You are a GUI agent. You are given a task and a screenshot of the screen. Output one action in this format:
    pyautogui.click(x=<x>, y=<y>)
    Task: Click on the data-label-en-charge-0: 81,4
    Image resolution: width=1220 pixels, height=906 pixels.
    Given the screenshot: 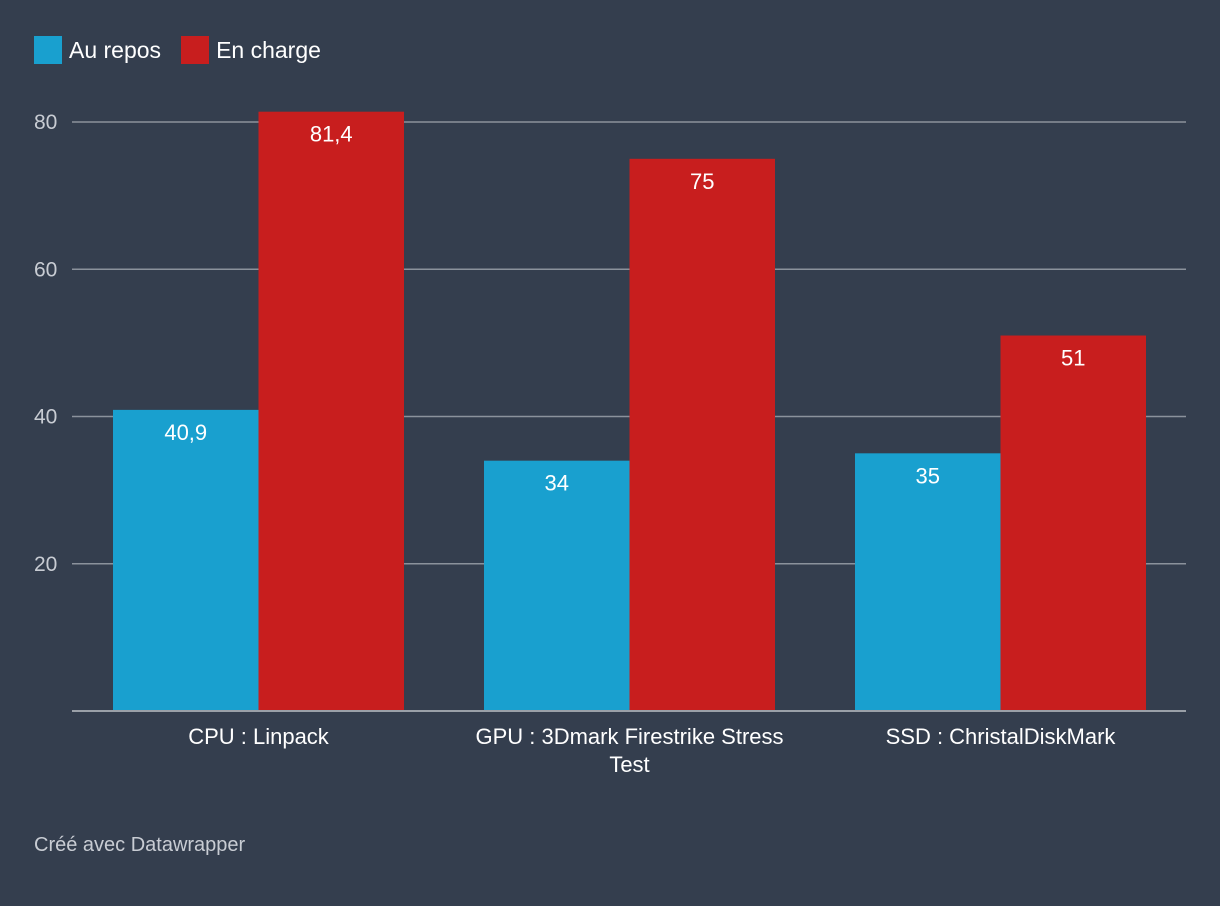 What is the action you would take?
    pyautogui.click(x=331, y=134)
    